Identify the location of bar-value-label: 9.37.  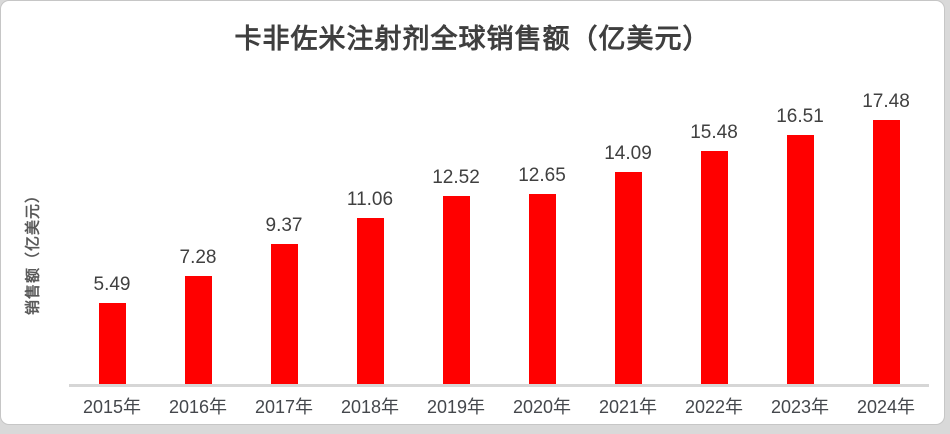
(284, 225).